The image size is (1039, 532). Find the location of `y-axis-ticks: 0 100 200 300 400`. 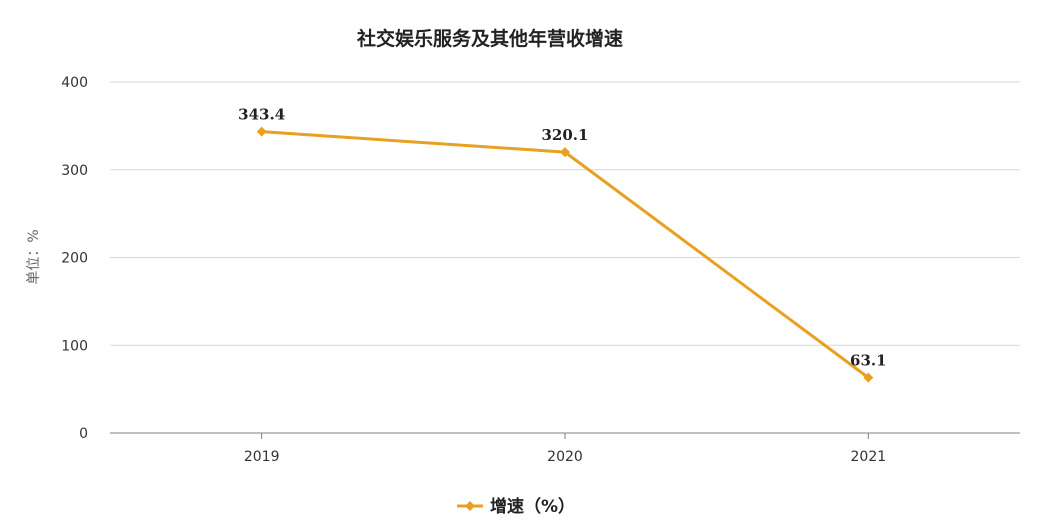

y-axis-ticks: 0 100 200 300 400 is located at coordinates (74, 258).